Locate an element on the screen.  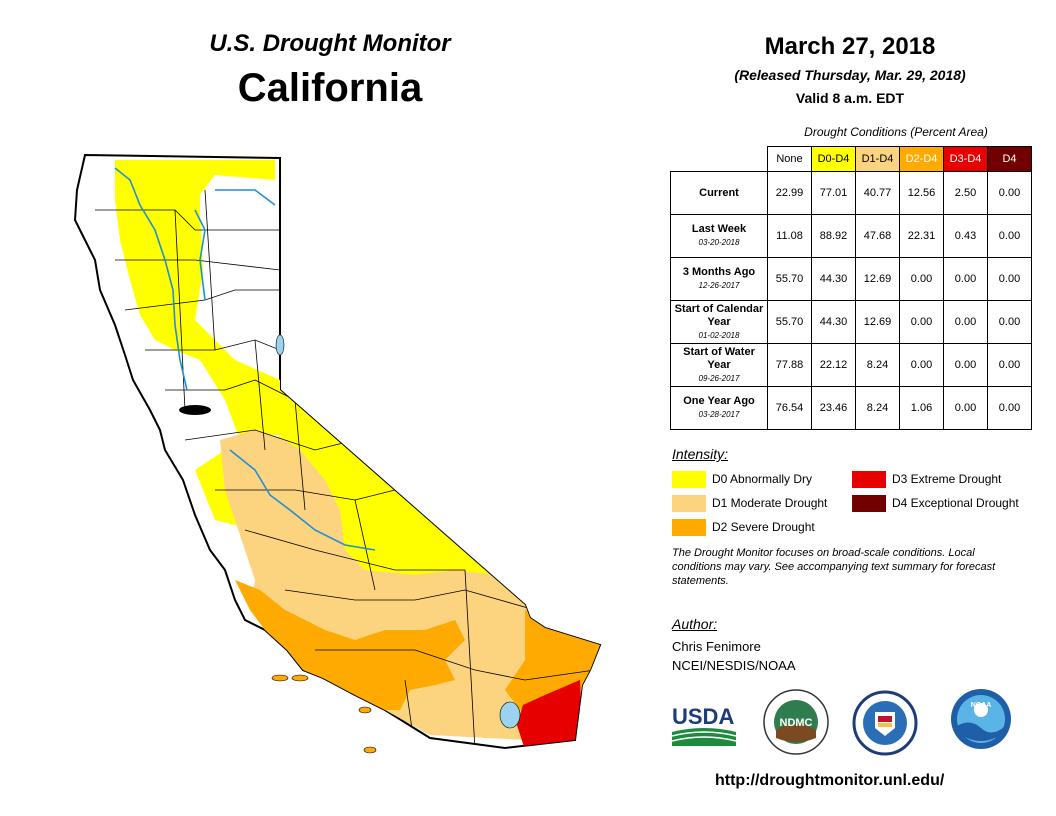
row-label-3-months-ago: 3 Months Ago 12-26-2017 is located at coordinates (719, 279).